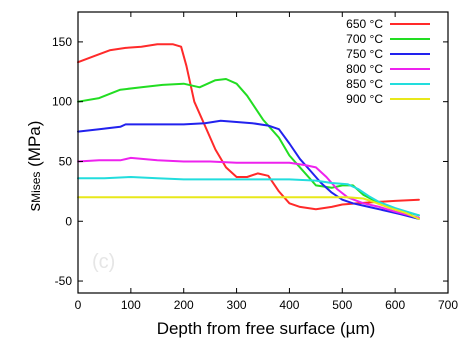 The height and width of the screenshot is (345, 460). What do you see at coordinates (364, 39) in the screenshot?
I see `legend-label: 700 °C` at bounding box center [364, 39].